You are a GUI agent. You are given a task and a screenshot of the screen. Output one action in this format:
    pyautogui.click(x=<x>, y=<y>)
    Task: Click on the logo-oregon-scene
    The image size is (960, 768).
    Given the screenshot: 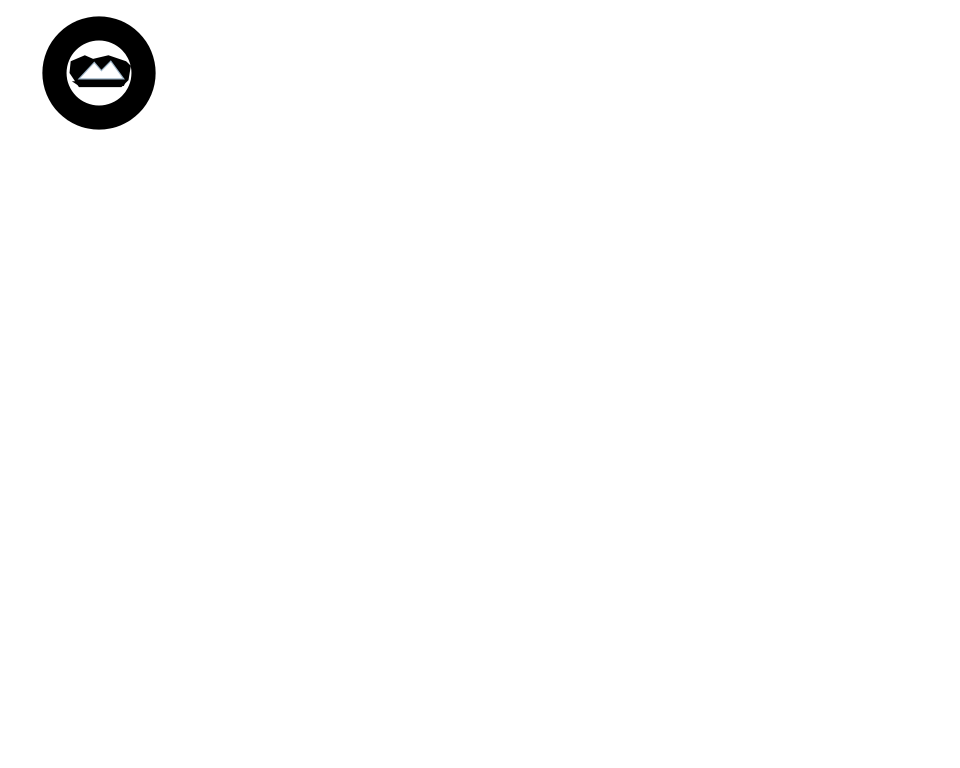 What is the action you would take?
    pyautogui.click(x=100, y=71)
    